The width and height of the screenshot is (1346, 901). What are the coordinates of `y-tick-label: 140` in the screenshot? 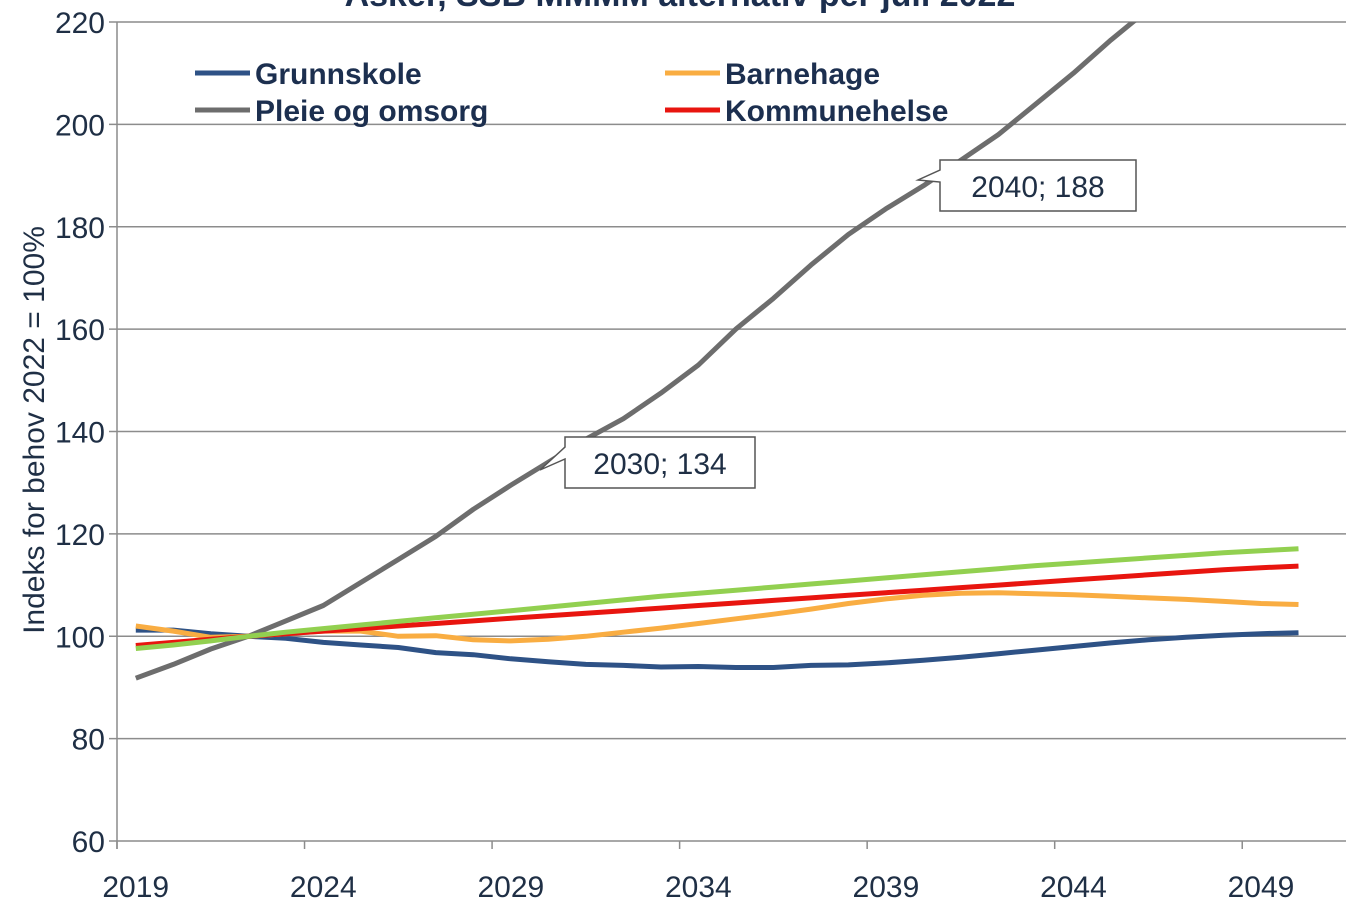 It's located at (80, 433).